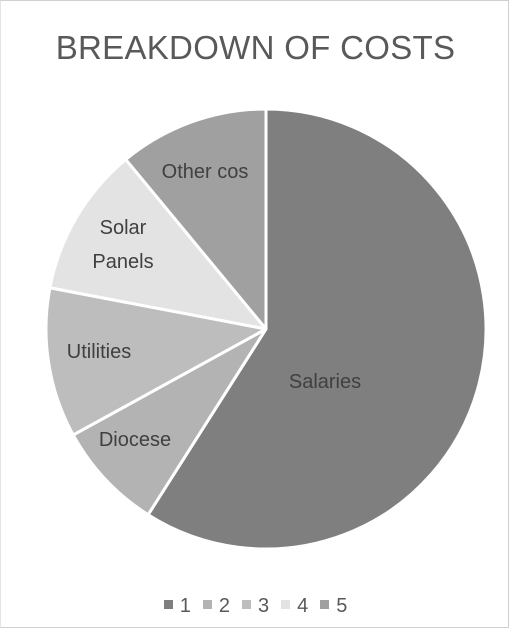 Image resolution: width=509 pixels, height=629 pixels. Describe the element at coordinates (122, 245) in the screenshot. I see `slice-label-4: Solar Panels` at that location.